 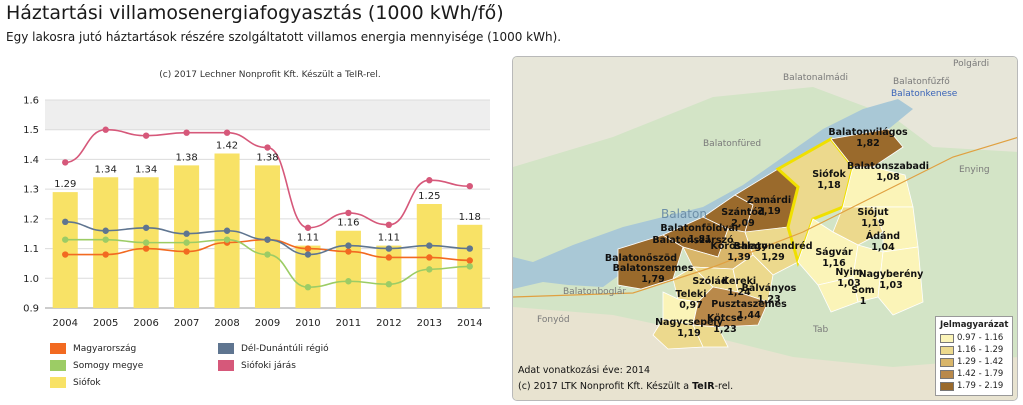 What do you see at coordinates (739, 287) in the screenshot?
I see `map-label-Kereki: Kereki 1,24` at bounding box center [739, 287].